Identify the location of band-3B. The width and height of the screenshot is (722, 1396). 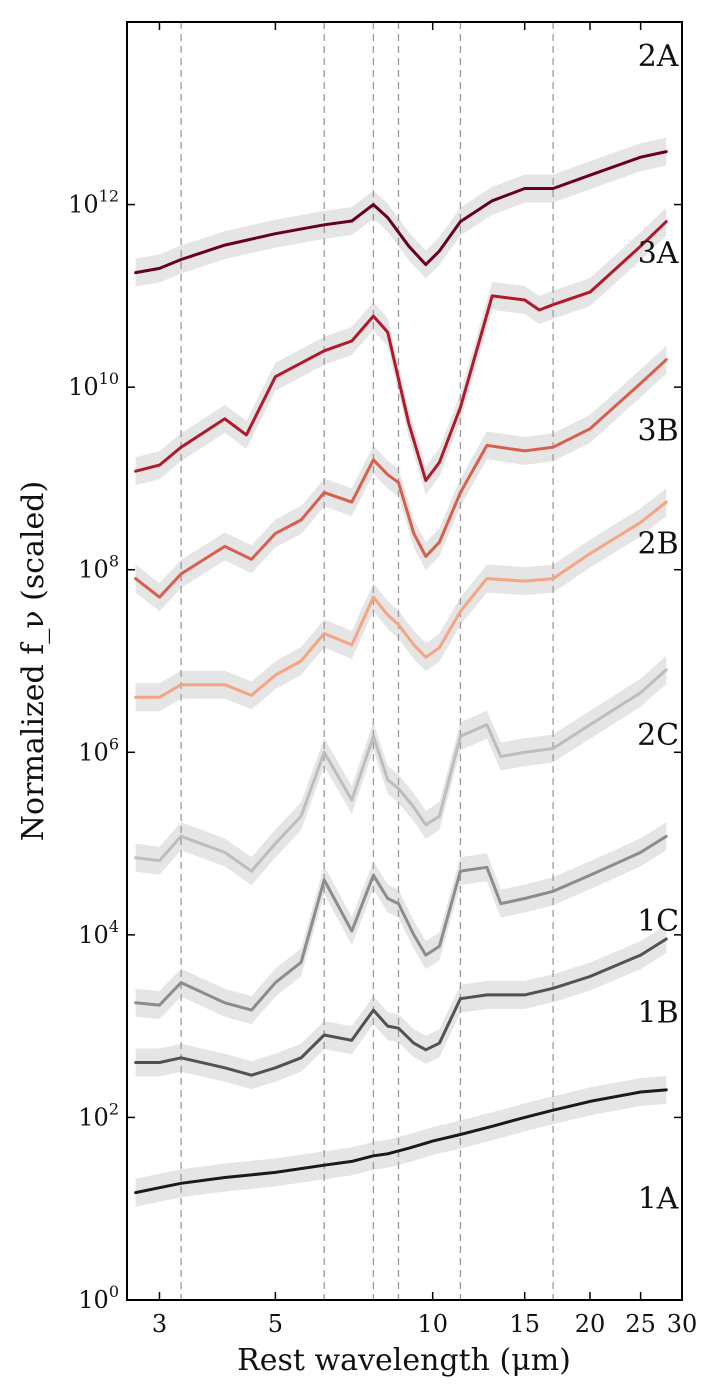
(401, 478).